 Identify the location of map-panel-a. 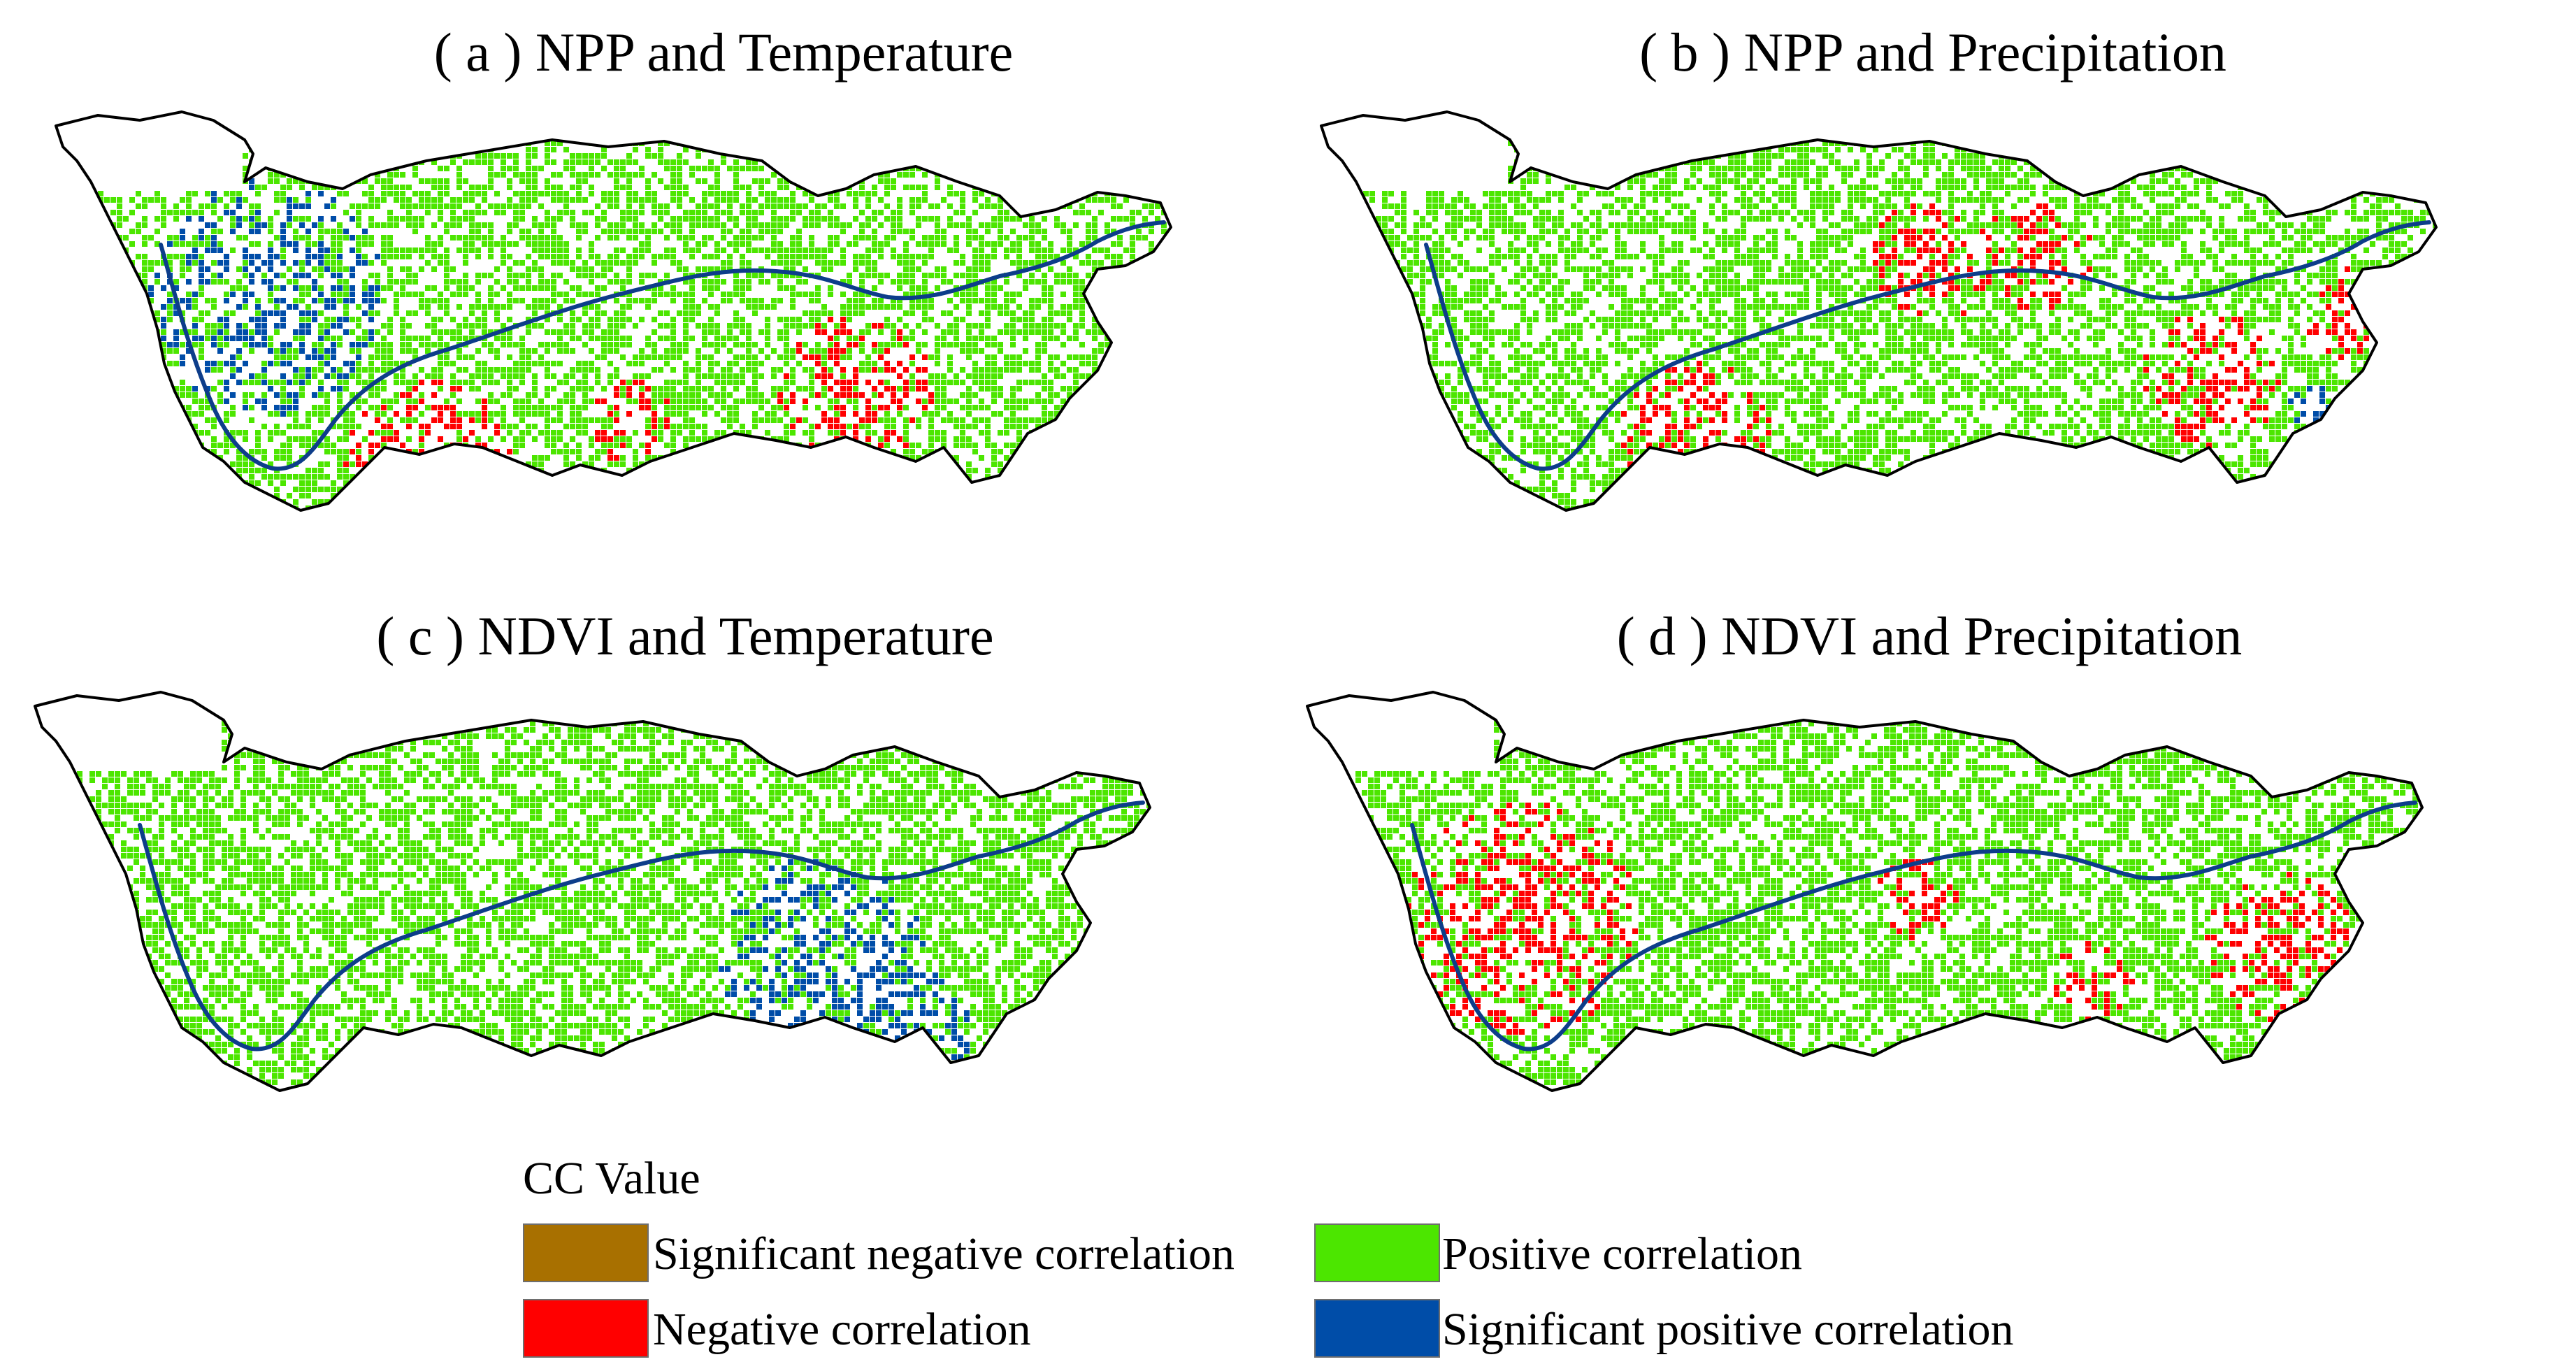
(613, 311).